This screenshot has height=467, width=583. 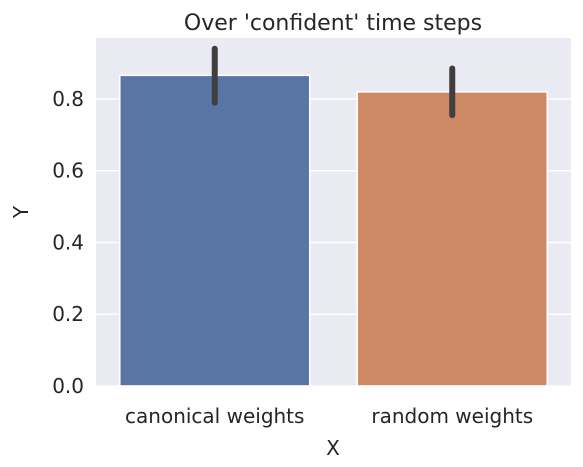 I want to click on y-tick-labels: 0.0 0.2 0.4 0.6 0.8, so click(x=68, y=242).